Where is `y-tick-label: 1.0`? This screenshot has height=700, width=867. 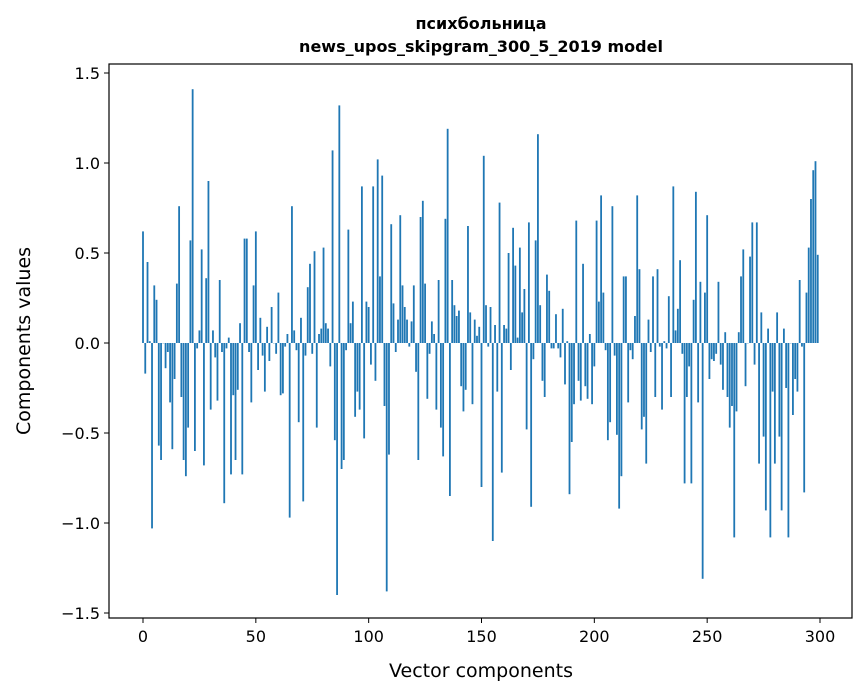
y-tick-label: 1.0 is located at coordinates (87, 163).